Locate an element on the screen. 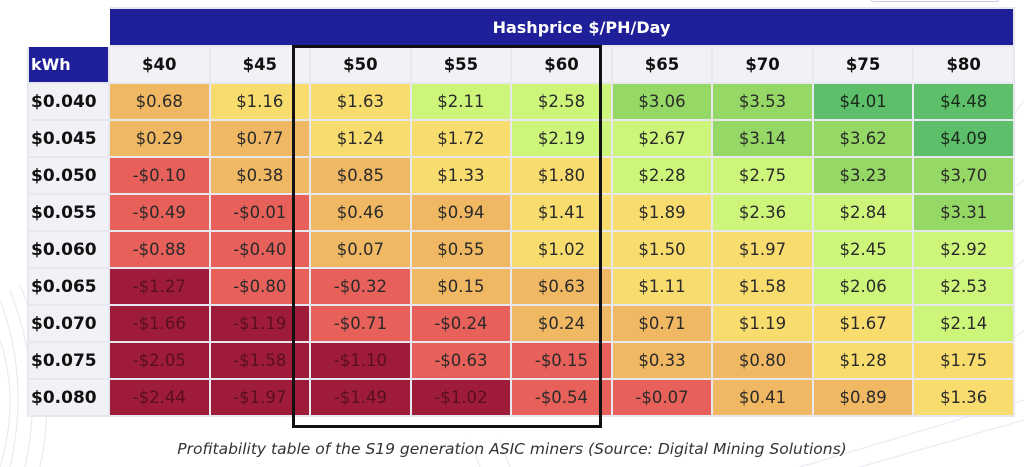 The image size is (1024, 467). profit-cell: $1.72 is located at coordinates (461, 138).